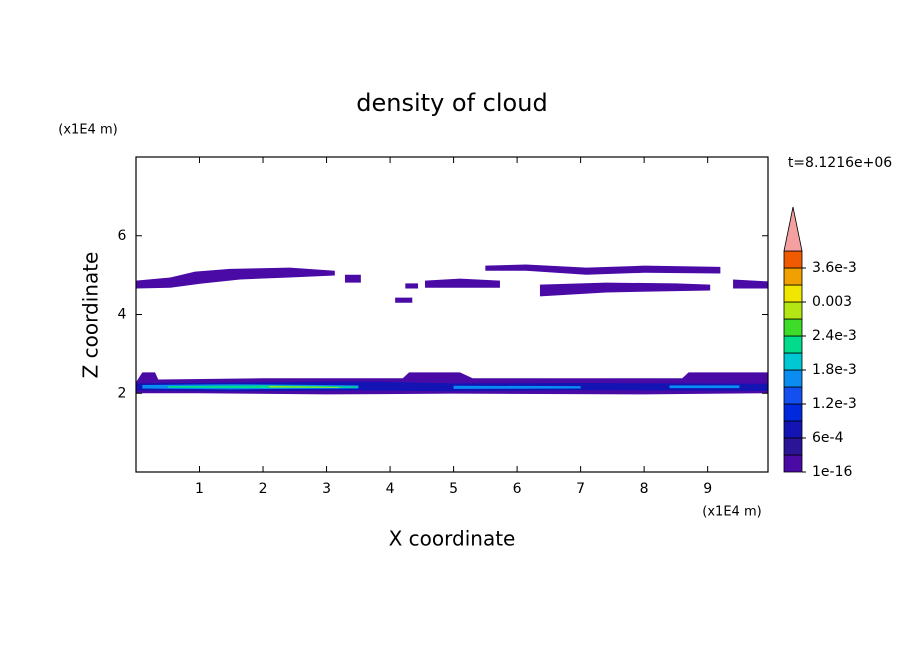  What do you see at coordinates (834, 370) in the screenshot?
I see `colorbar-tick-label: 1.8e-3` at bounding box center [834, 370].